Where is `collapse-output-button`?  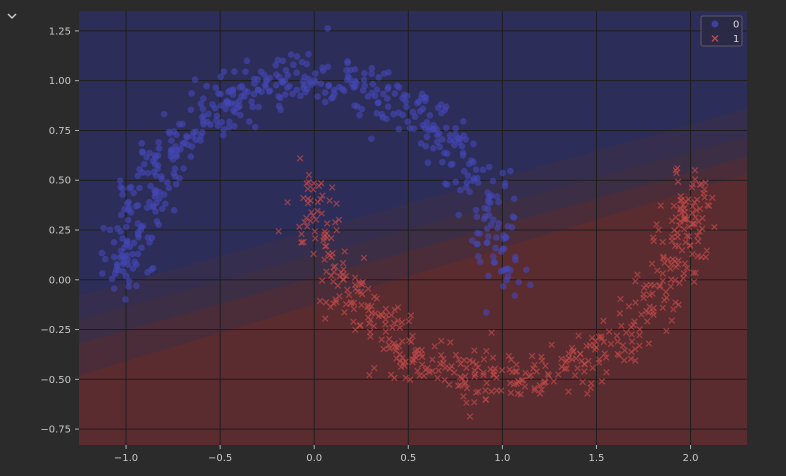
collapse-output-button is located at coordinates (12, 16).